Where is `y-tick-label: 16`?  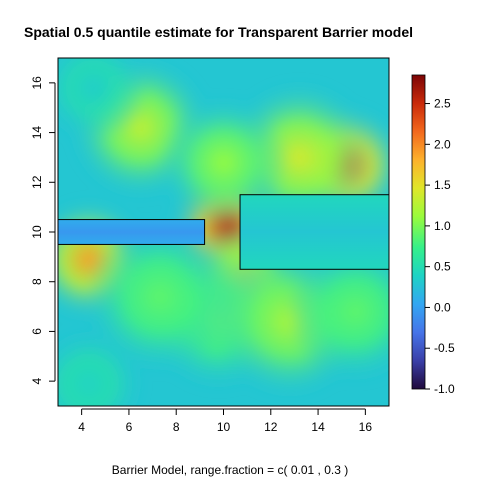 y-tick-label: 16 is located at coordinates (37, 83).